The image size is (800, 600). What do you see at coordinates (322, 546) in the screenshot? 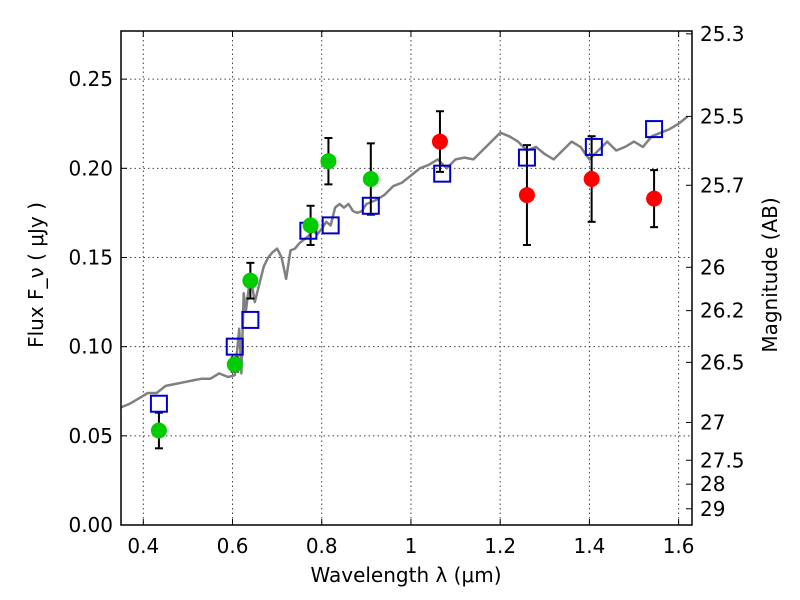
I see `x-tick-label: 0.8` at bounding box center [322, 546].